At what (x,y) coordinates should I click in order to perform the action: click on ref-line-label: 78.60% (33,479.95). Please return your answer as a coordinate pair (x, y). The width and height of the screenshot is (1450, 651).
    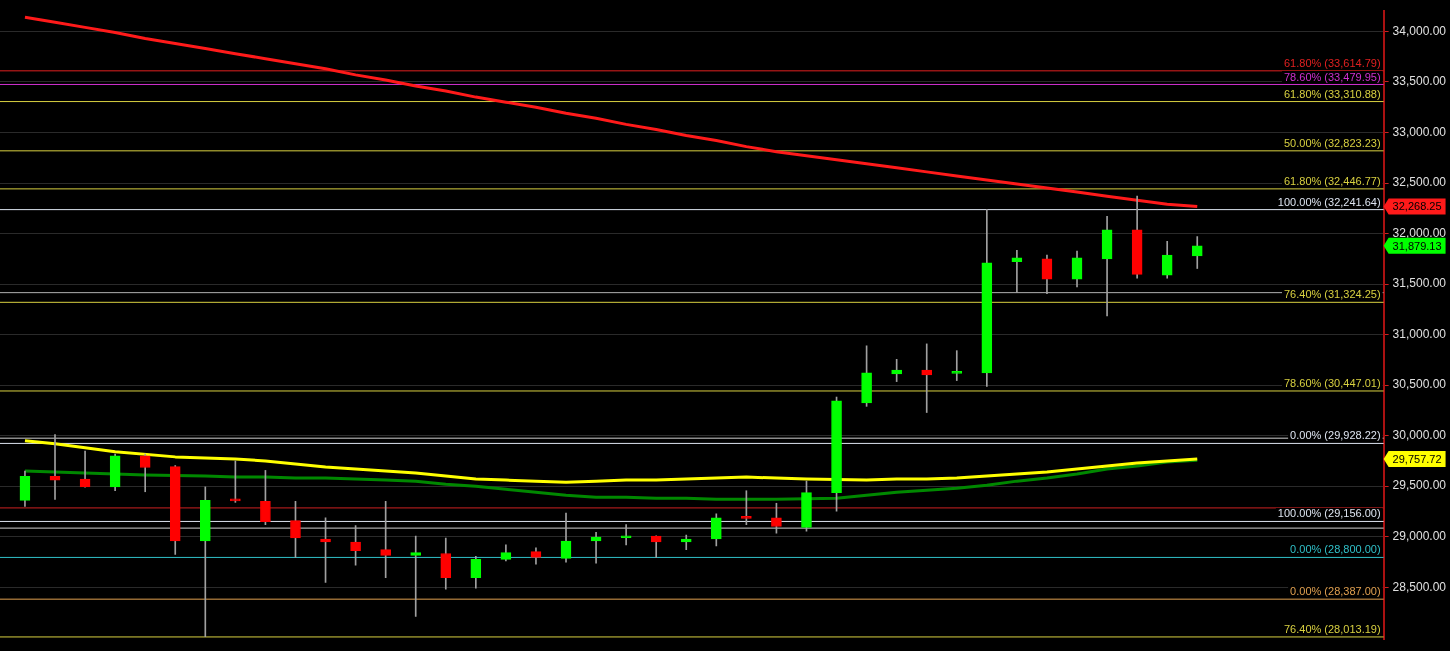
    Looking at the image, I should click on (1332, 76).